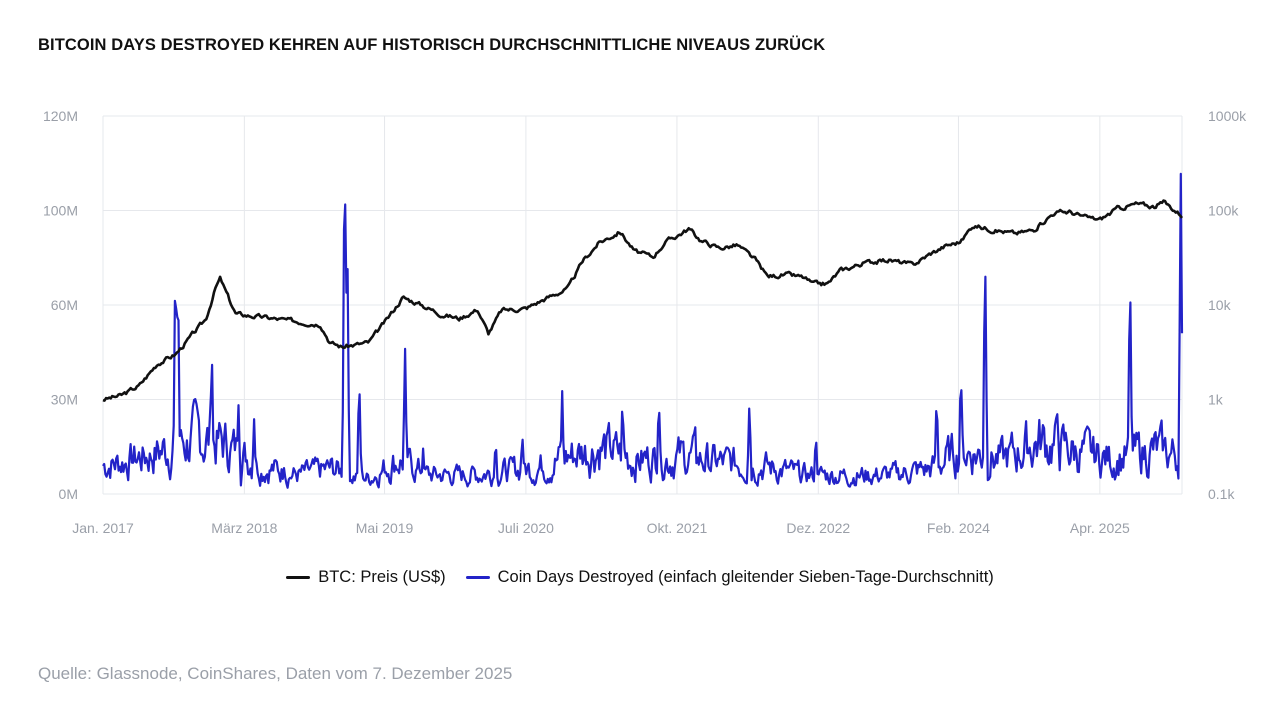  I want to click on y-right-tick-label: 1k, so click(1216, 400).